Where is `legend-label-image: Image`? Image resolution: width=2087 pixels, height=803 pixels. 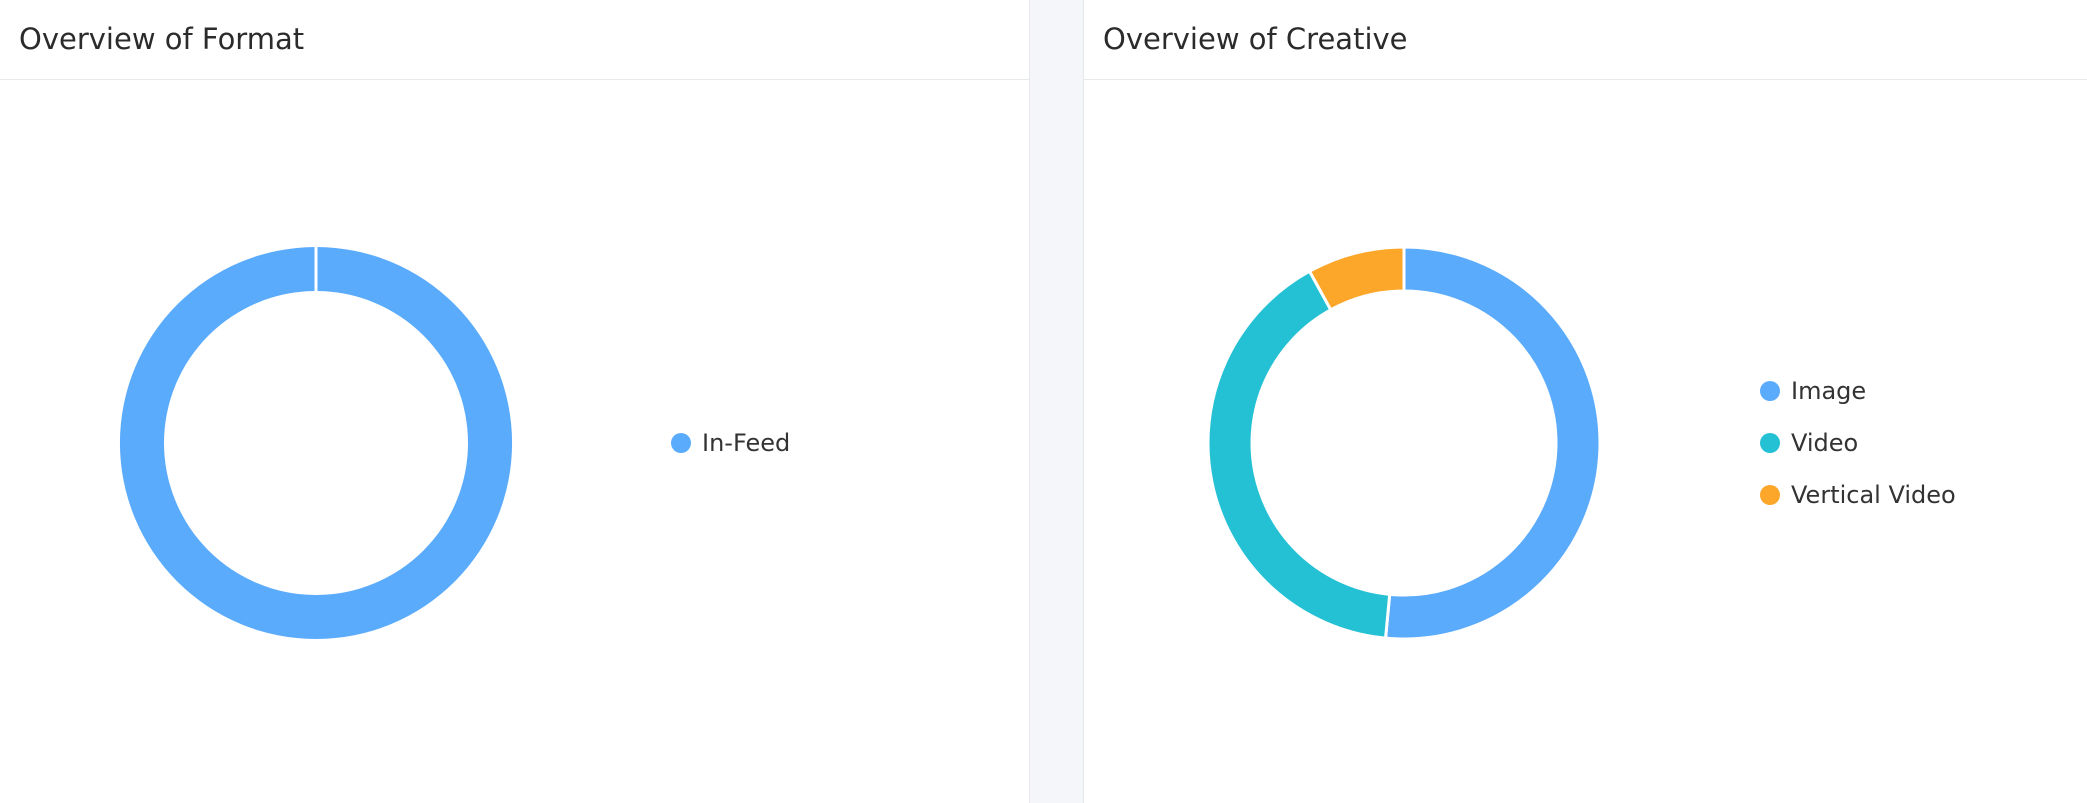 legend-label-image: Image is located at coordinates (1828, 391).